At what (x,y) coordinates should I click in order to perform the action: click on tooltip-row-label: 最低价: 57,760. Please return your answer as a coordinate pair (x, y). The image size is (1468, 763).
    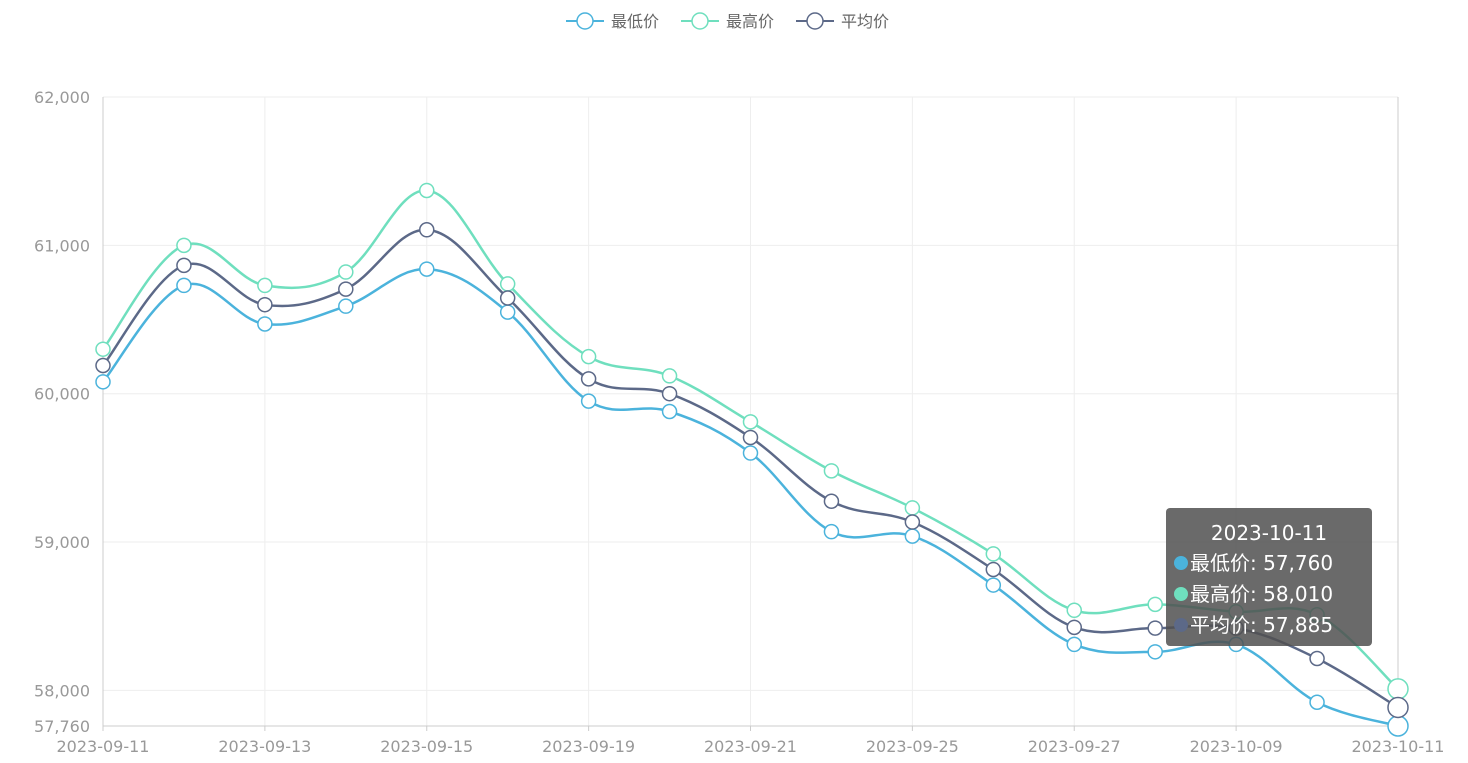
    Looking at the image, I should click on (1262, 563).